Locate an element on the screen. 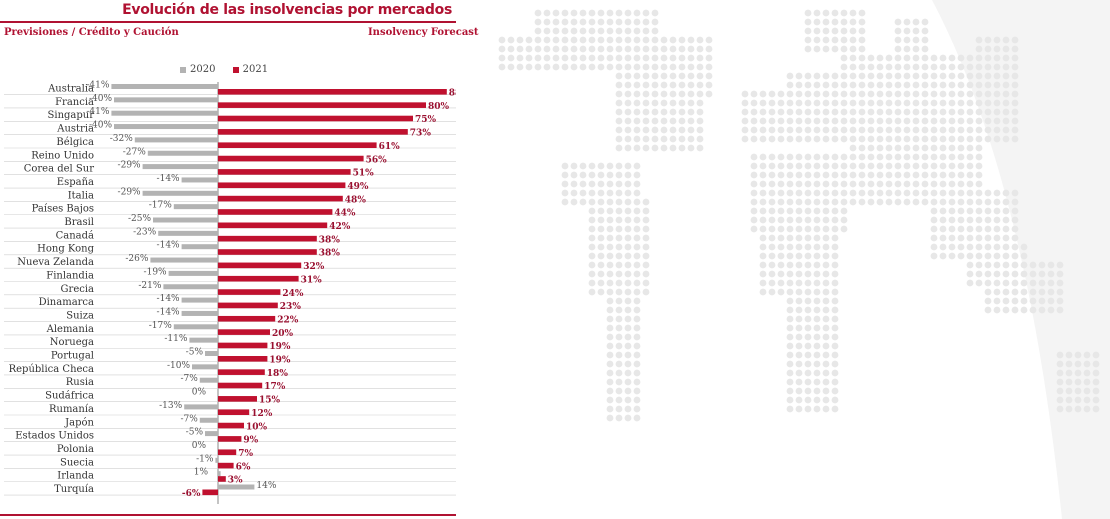 This screenshot has width=1110, height=519. legend-label-2021: 2021 is located at coordinates (255, 69).